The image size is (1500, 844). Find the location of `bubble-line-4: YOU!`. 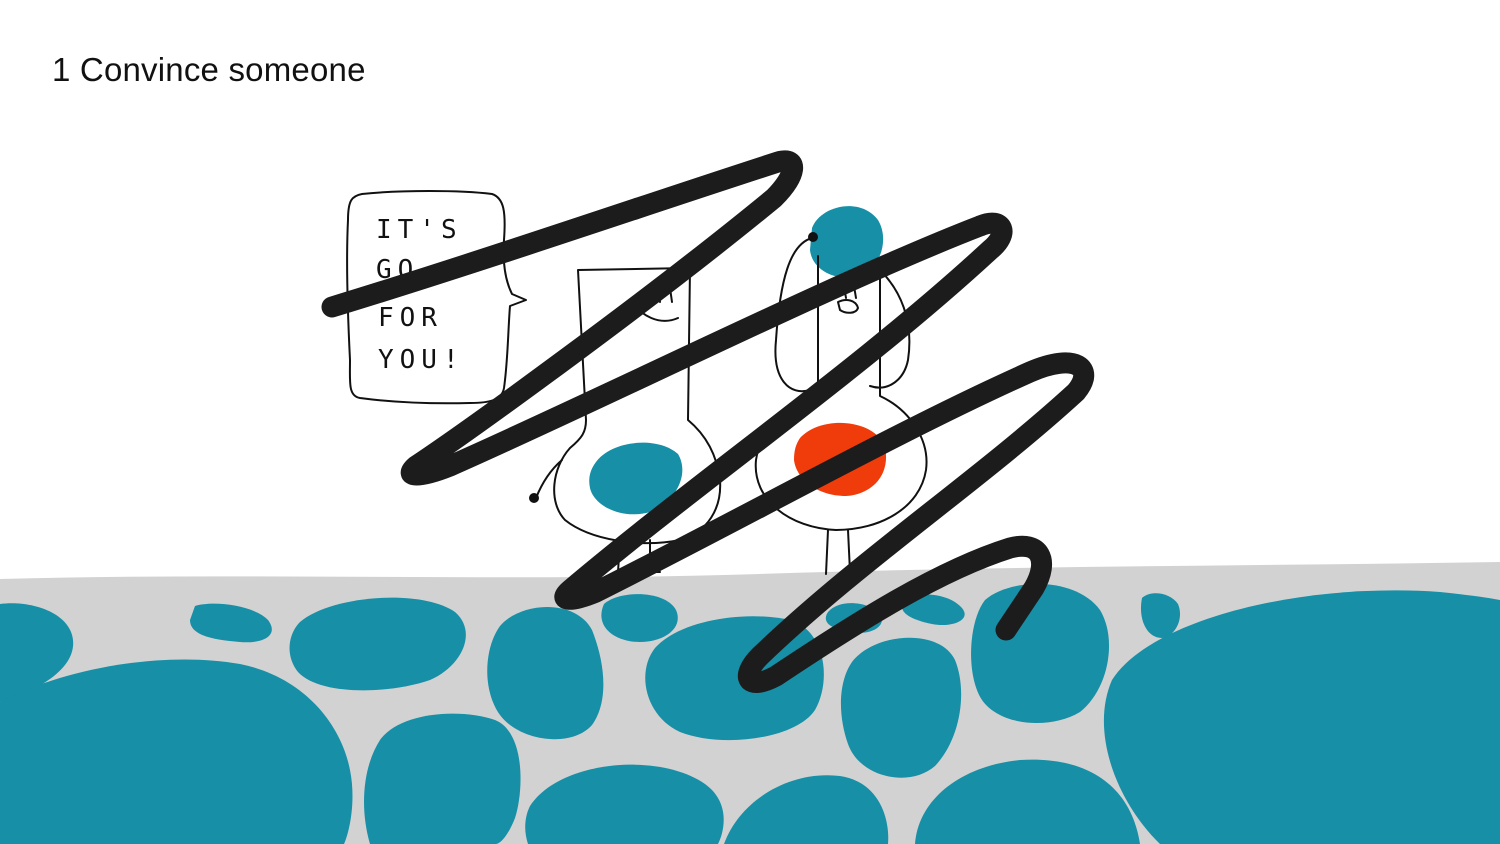

bubble-line-4: YOU! is located at coordinates (421, 360).